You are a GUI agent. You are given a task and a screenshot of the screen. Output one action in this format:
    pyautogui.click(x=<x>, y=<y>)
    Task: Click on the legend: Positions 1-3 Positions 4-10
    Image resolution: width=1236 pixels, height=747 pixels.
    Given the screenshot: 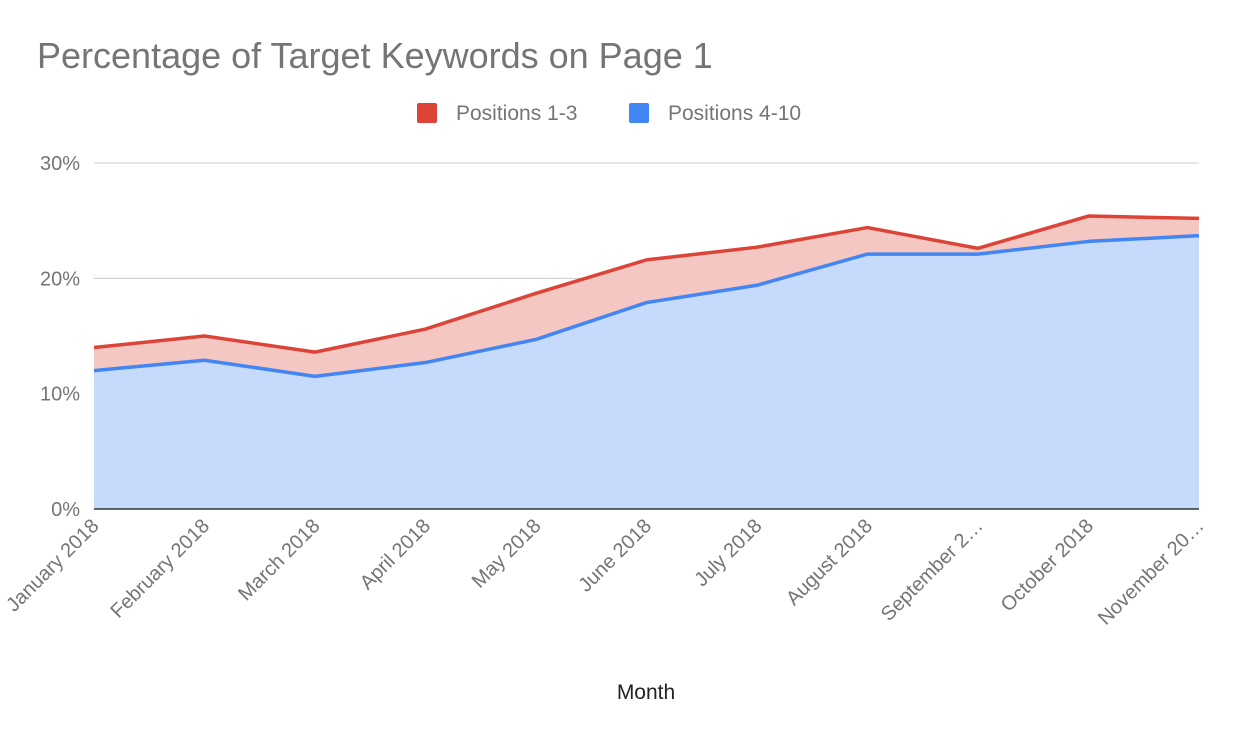 What is the action you would take?
    pyautogui.click(x=609, y=113)
    